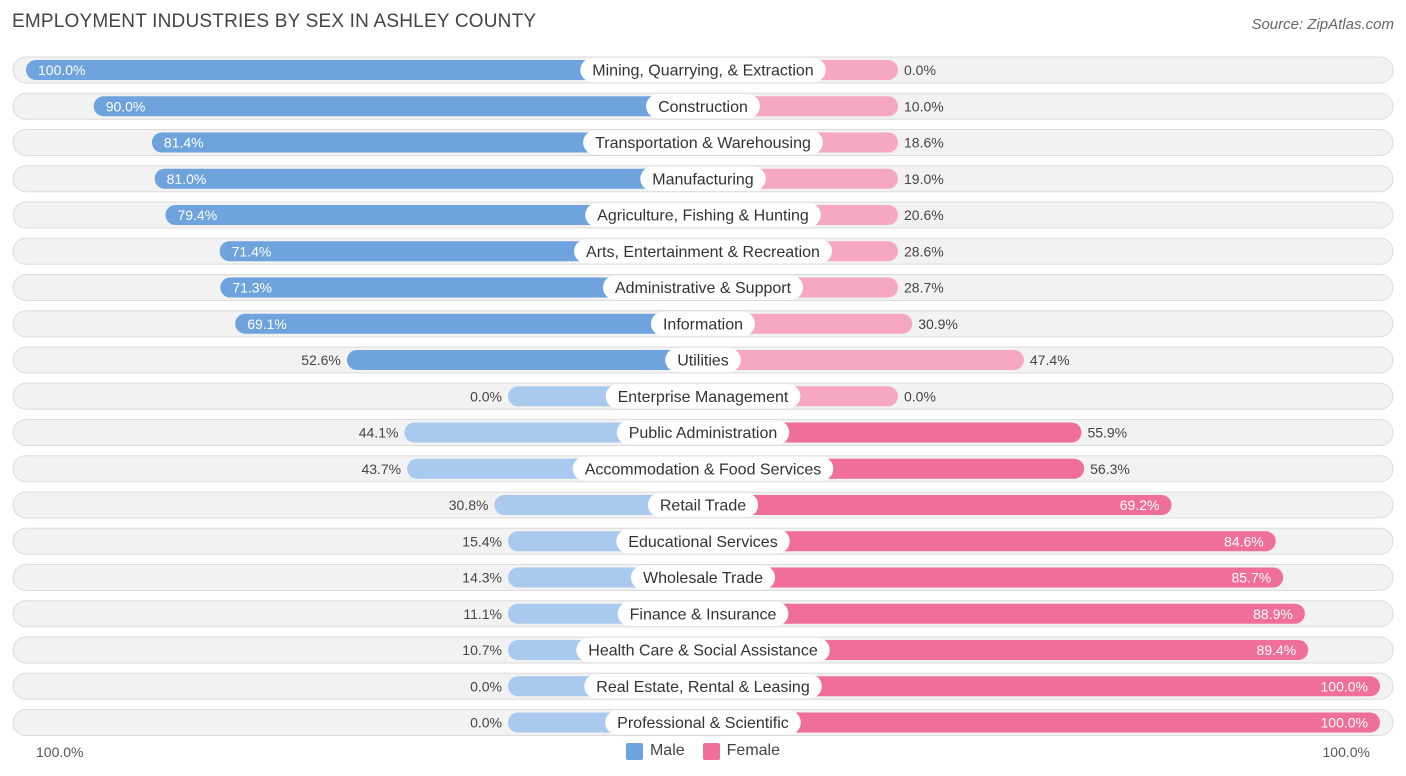 Image resolution: width=1406 pixels, height=776 pixels. What do you see at coordinates (1110, 469) in the screenshot?
I see `value-label-female: 56.3%` at bounding box center [1110, 469].